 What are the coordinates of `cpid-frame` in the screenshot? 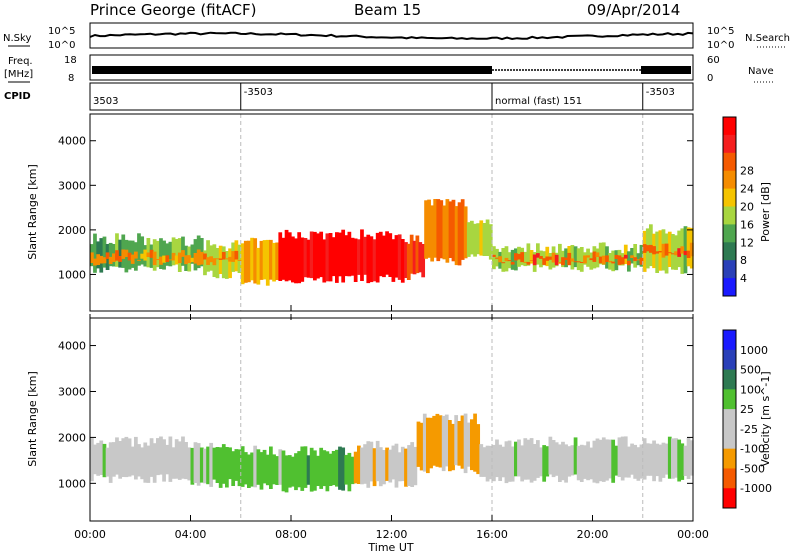 It's located at (391, 96).